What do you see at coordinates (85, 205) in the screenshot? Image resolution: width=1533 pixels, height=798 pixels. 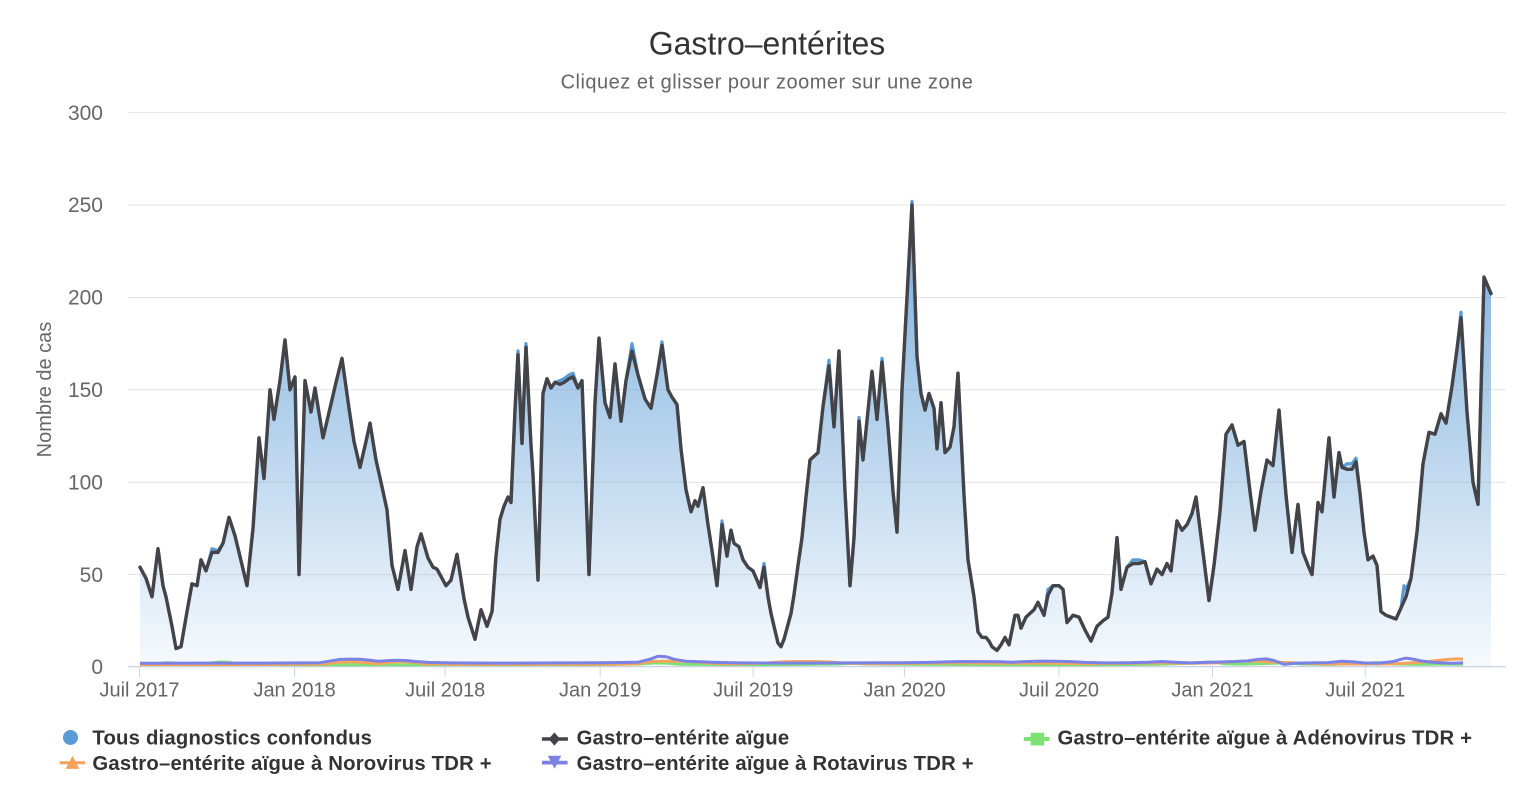 I see `svg-text: 250` at bounding box center [85, 205].